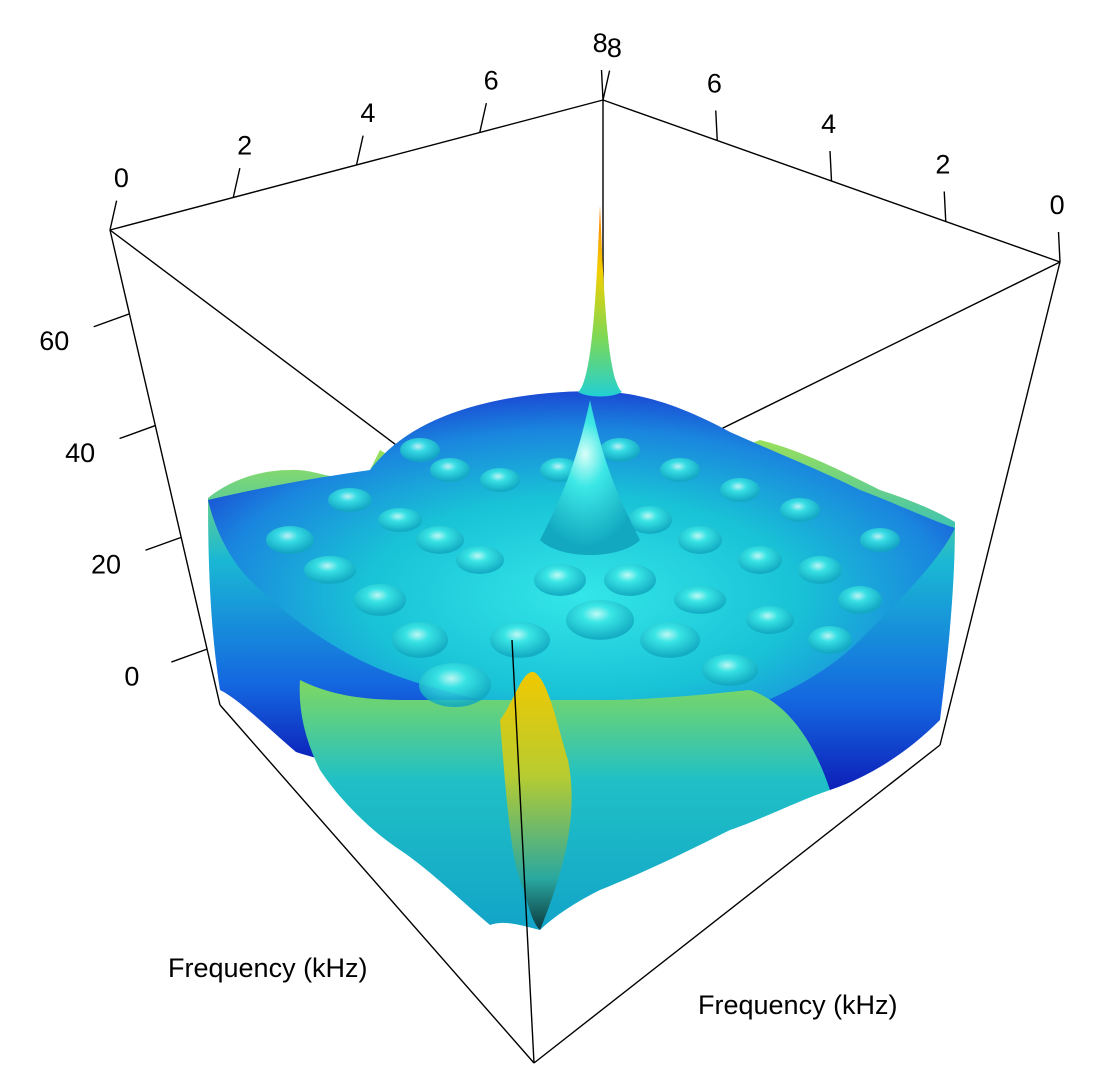  I want to click on z-axis-tick-label: 0, so click(131, 676).